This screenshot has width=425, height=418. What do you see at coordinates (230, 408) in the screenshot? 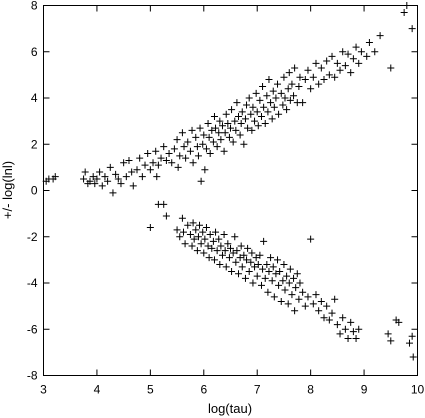
I see `x-axis-label: log(tau)` at bounding box center [230, 408].